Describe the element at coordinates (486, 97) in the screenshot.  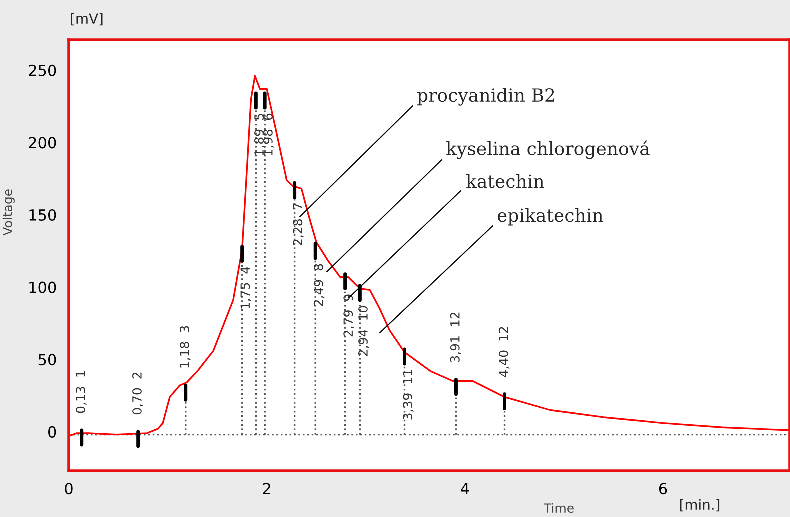
I see `annotation: procyanidin B2` at that location.